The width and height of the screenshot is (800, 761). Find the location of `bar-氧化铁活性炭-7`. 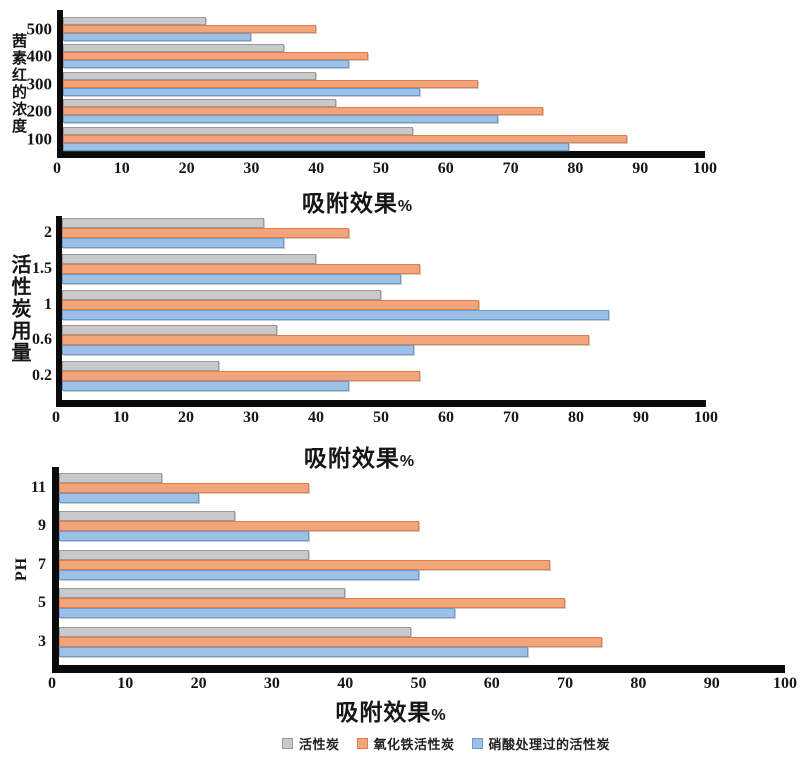

bar-氧化铁活性炭-7 is located at coordinates (305, 564).